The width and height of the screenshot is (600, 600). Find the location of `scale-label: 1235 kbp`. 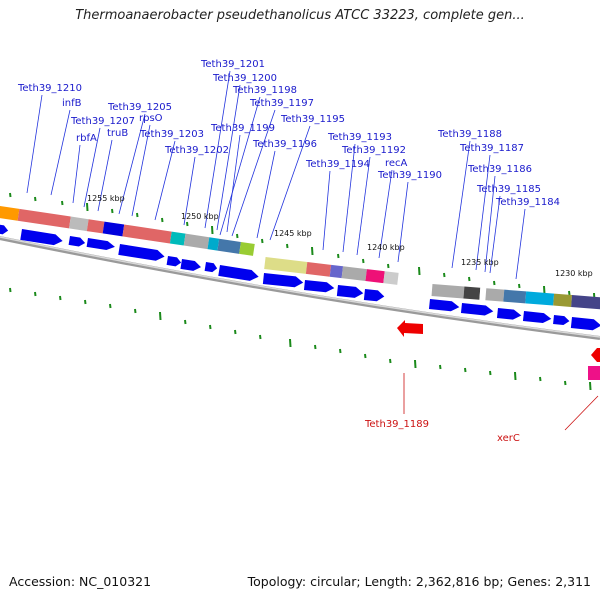

scale-label: 1235 kbp is located at coordinates (480, 262).